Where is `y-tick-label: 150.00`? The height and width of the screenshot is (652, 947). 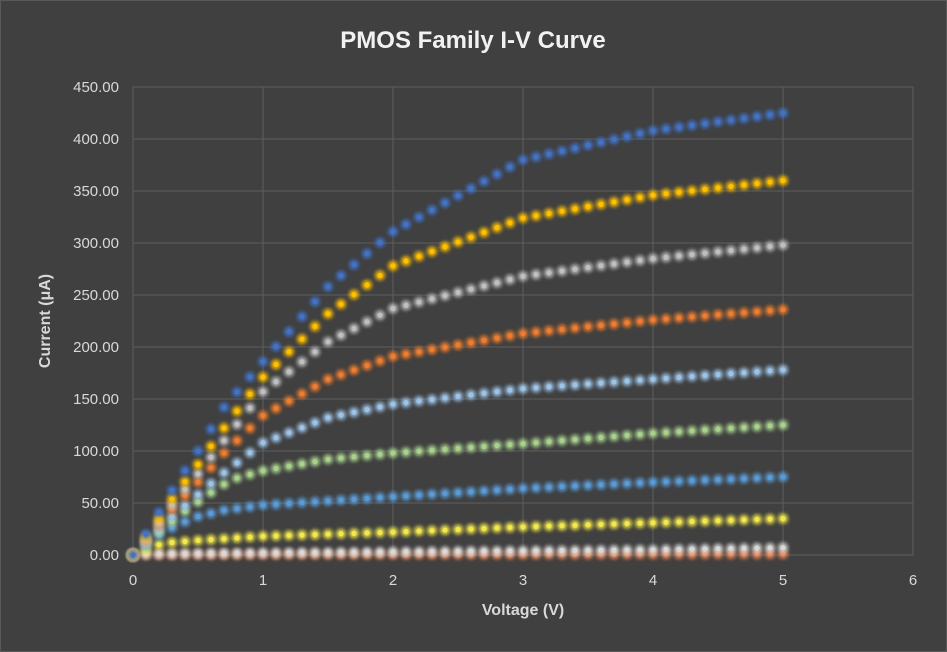 y-tick-label: 150.00 is located at coordinates (96, 399).